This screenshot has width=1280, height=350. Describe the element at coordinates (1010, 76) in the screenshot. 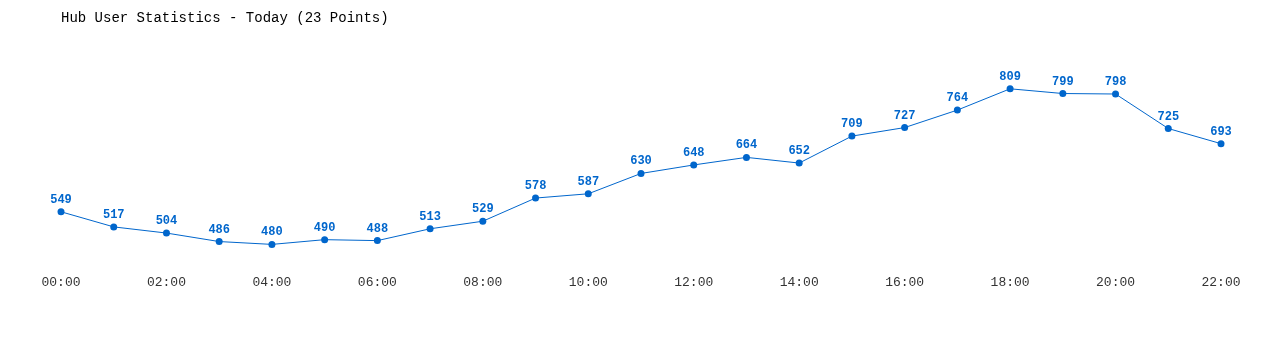

I see `data-label: 809` at that location.